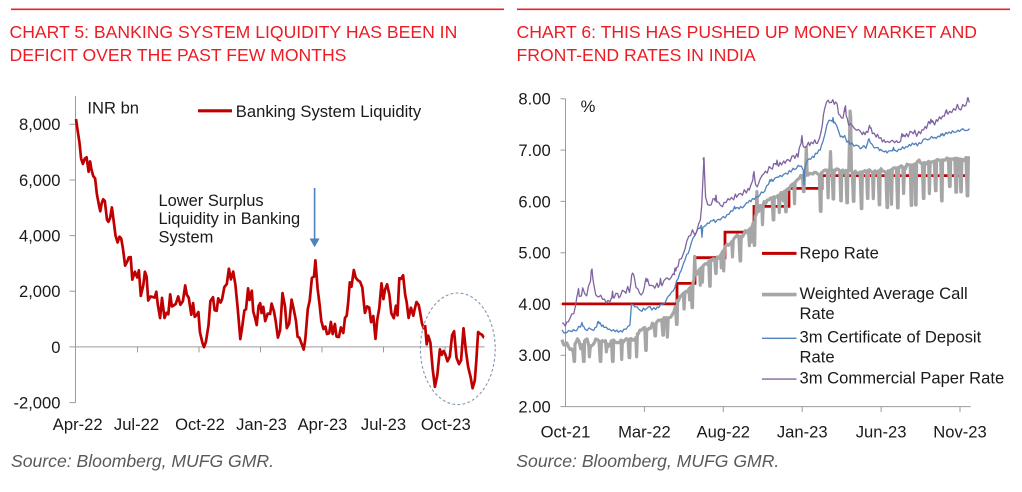  What do you see at coordinates (329, 111) in the screenshot?
I see `svg-text: Banking System Liquidity` at bounding box center [329, 111].